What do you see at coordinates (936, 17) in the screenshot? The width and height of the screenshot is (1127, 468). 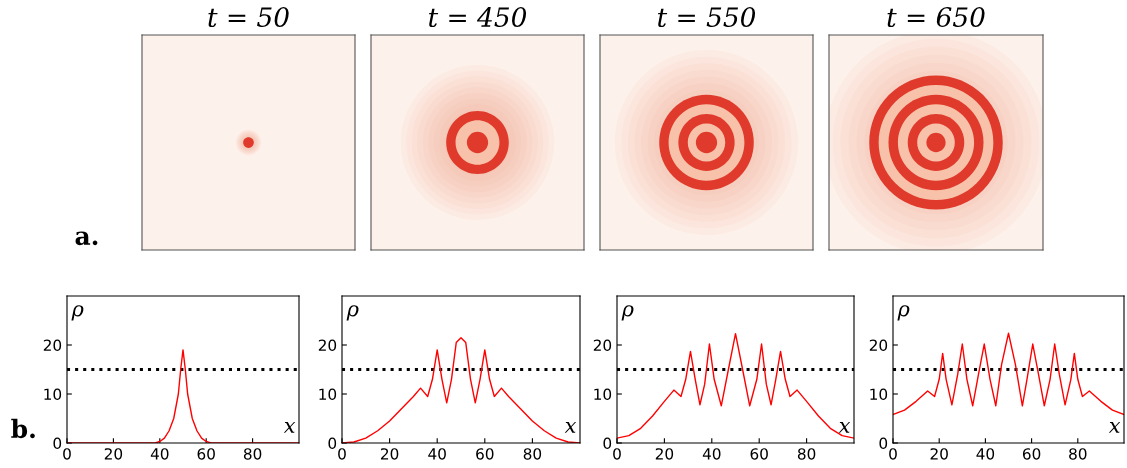 I see `text: t = 650` at bounding box center [936, 17].